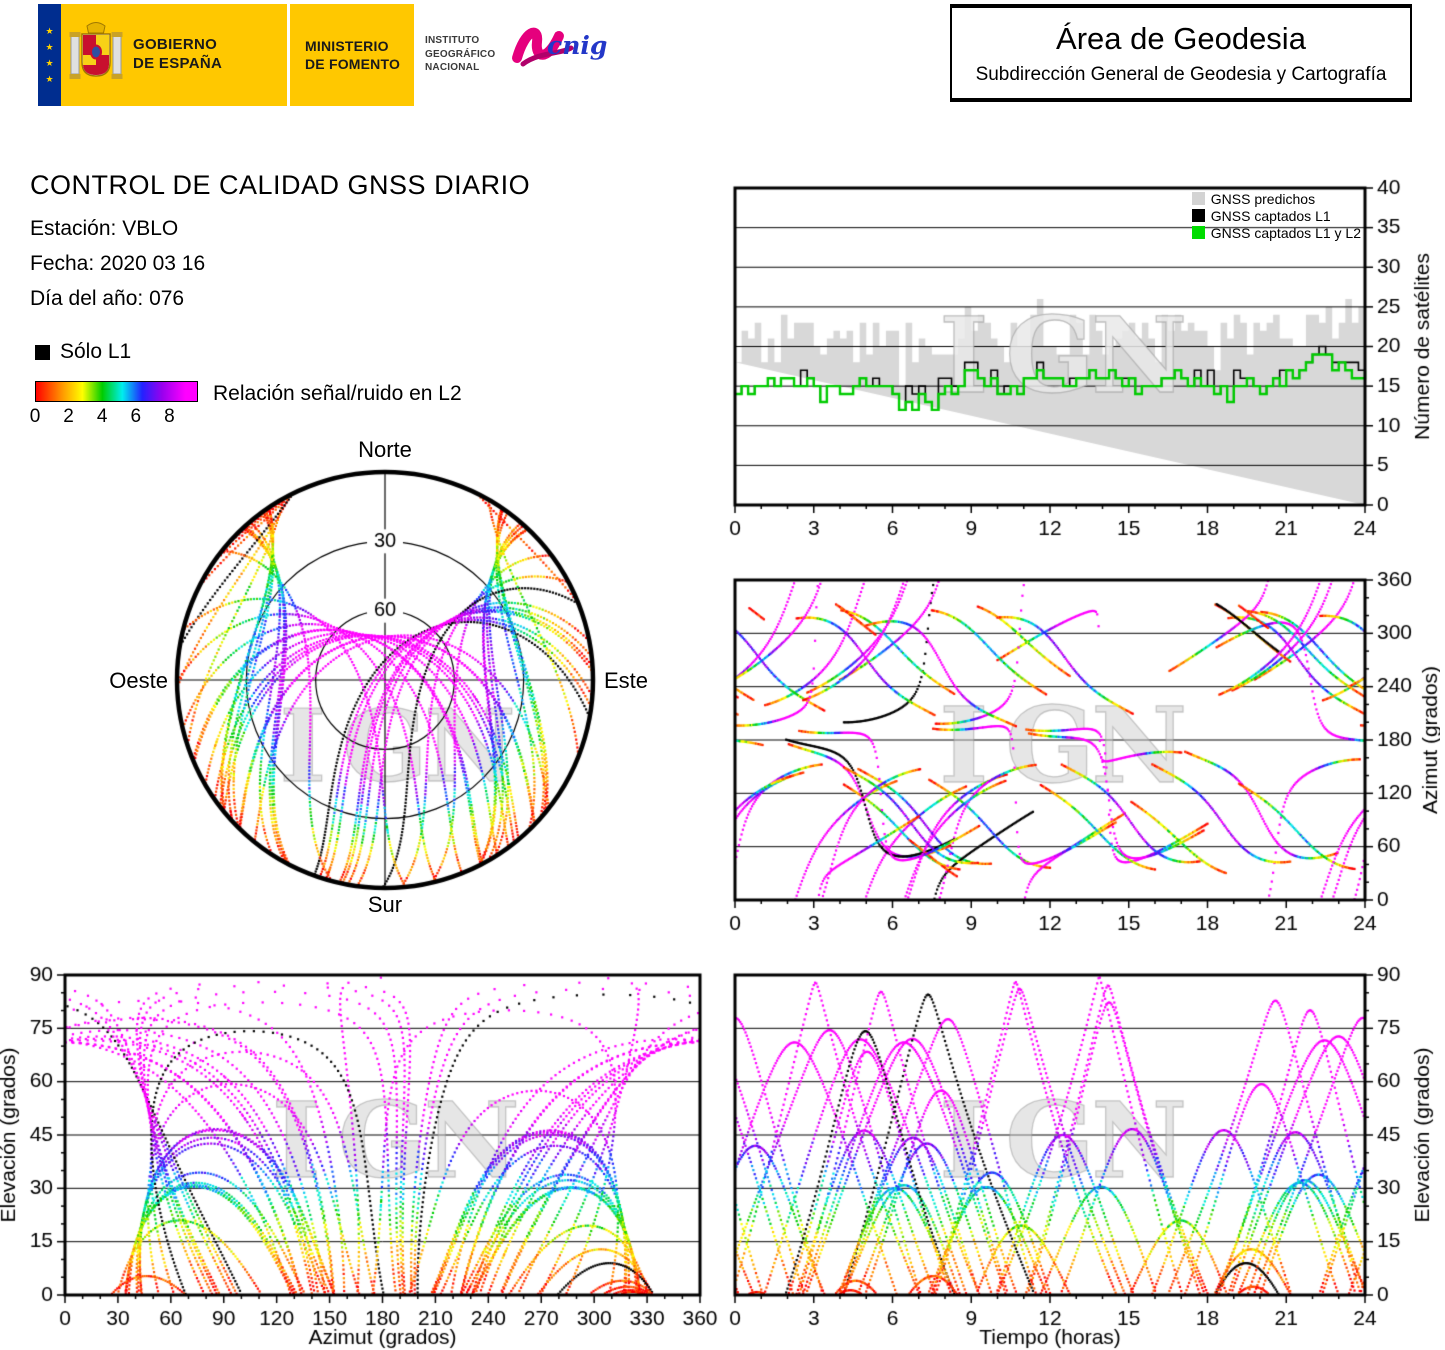 The image size is (1445, 1350). Describe the element at coordinates (35, 416) in the screenshot. I see `colorbar-tick-label: 0` at that location.